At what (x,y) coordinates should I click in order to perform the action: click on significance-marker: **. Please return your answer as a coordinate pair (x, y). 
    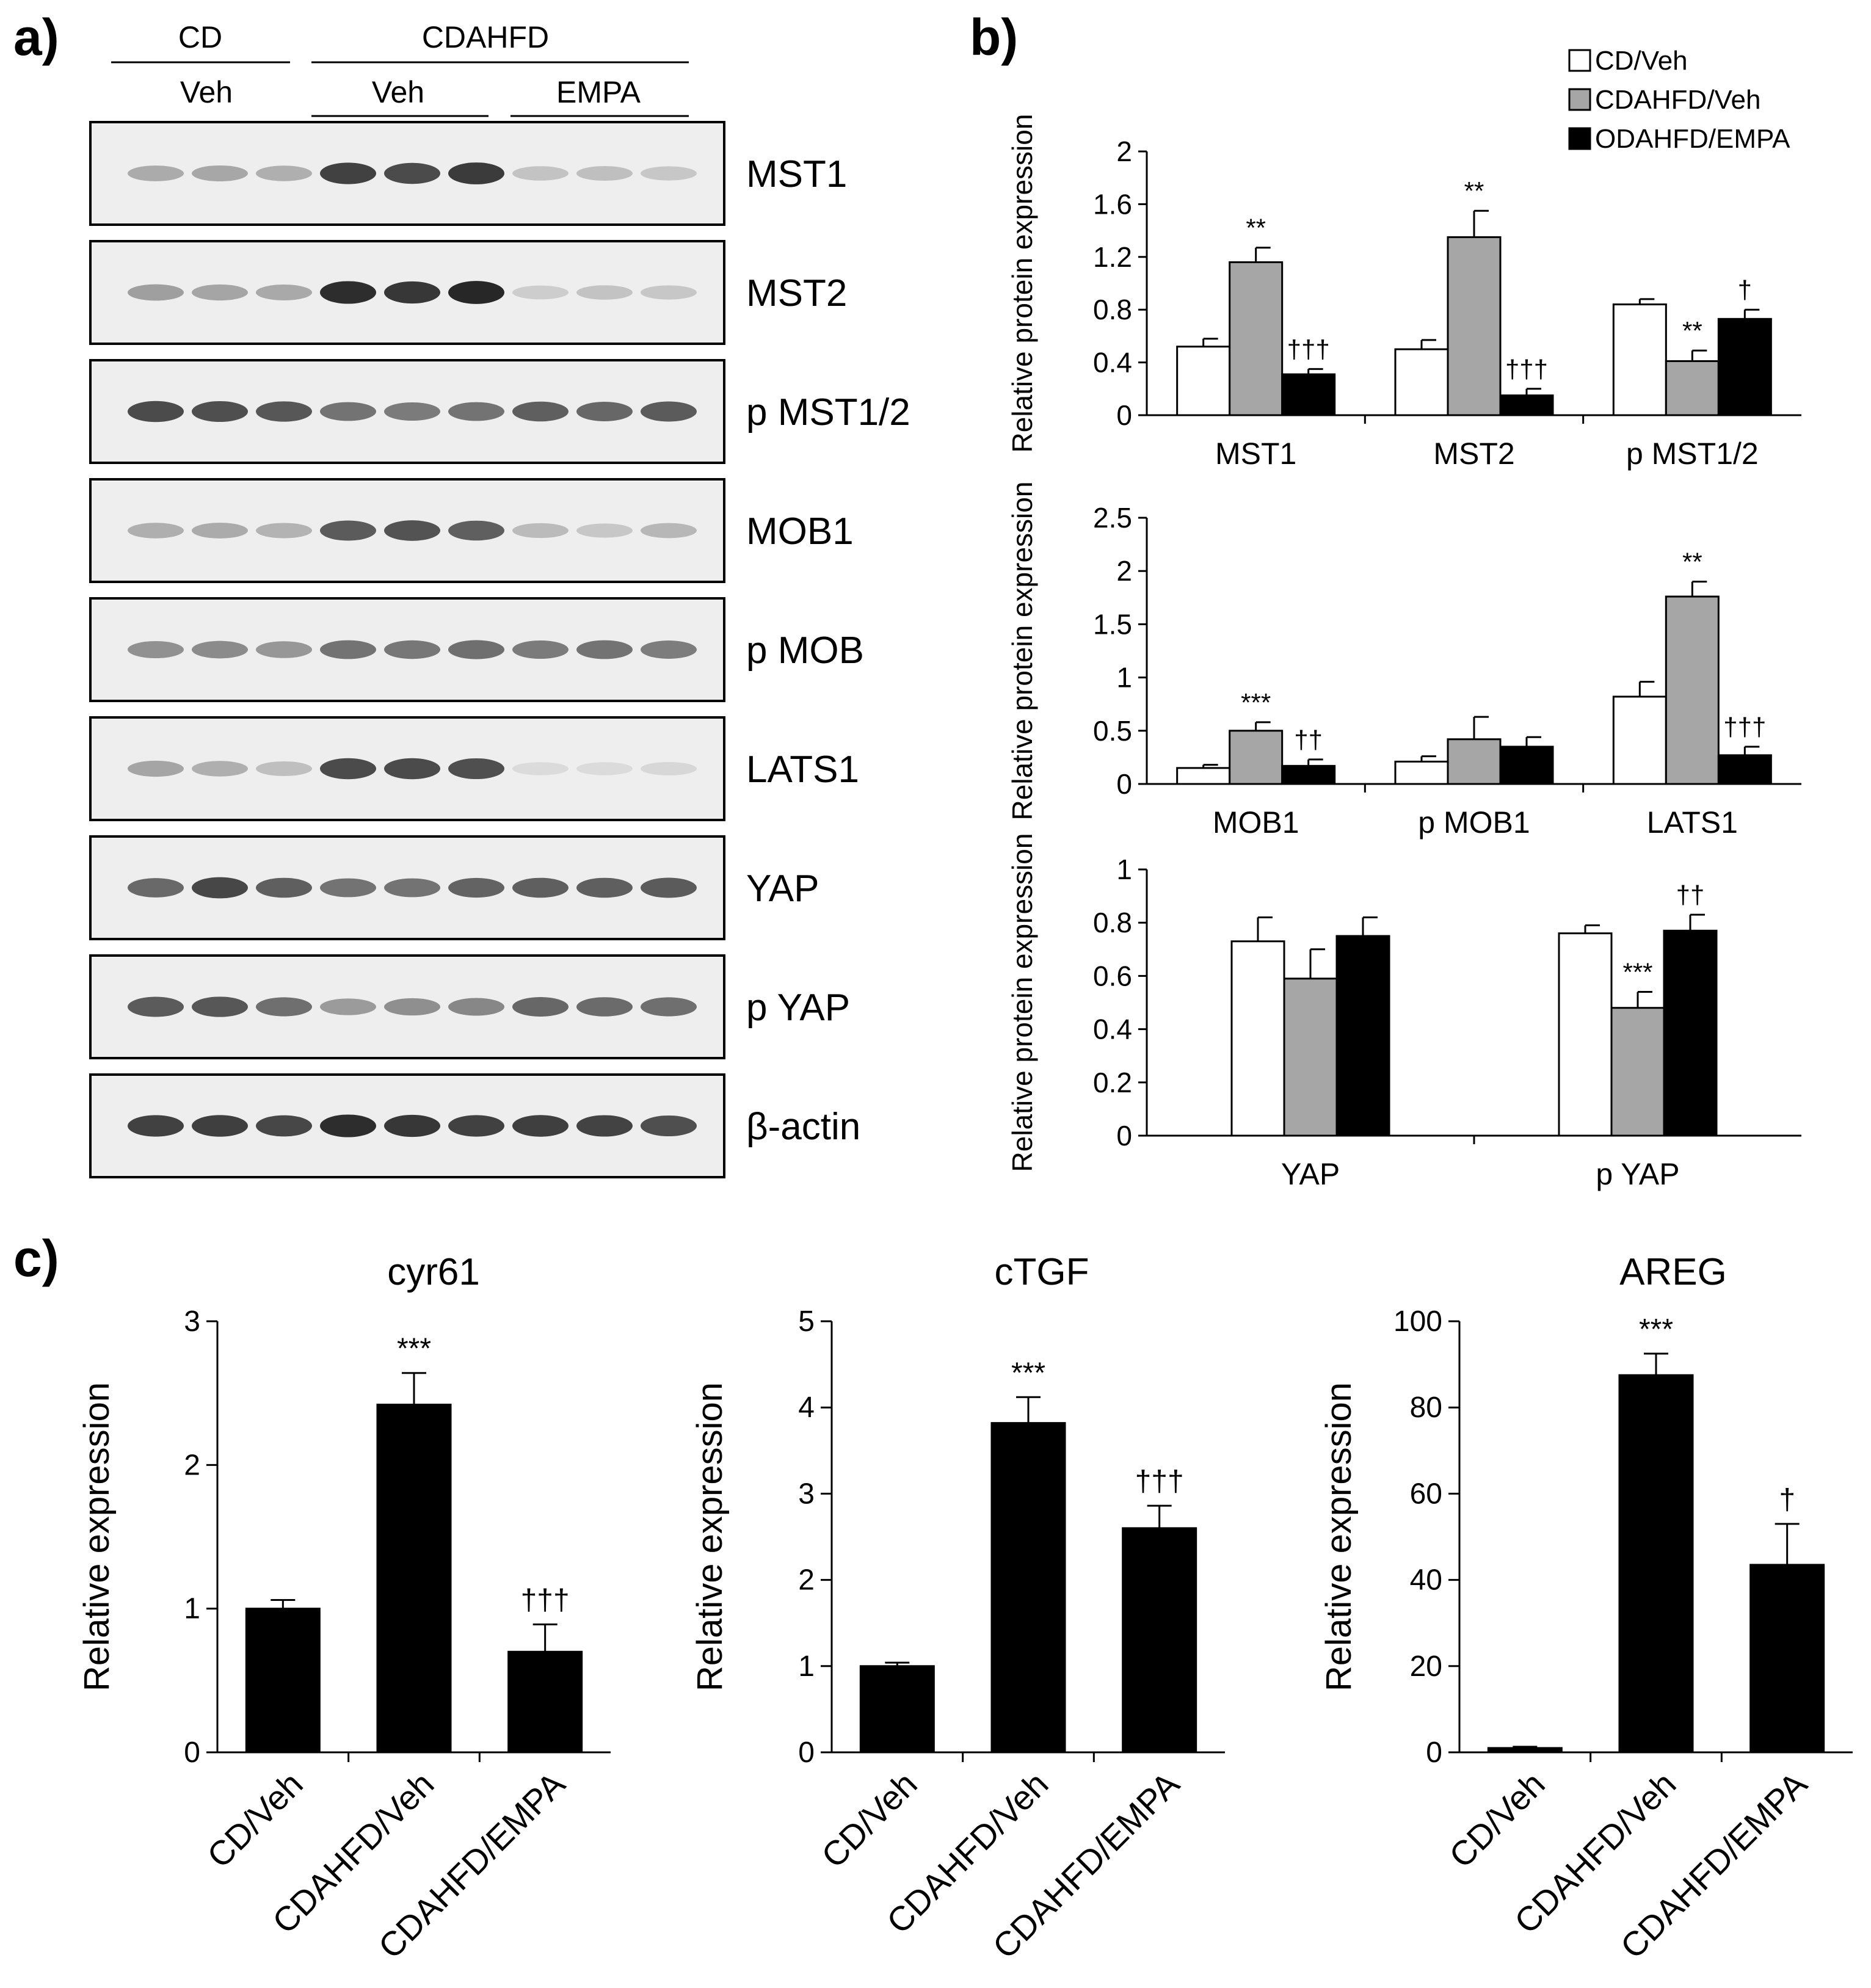
    Looking at the image, I should click on (1692, 562).